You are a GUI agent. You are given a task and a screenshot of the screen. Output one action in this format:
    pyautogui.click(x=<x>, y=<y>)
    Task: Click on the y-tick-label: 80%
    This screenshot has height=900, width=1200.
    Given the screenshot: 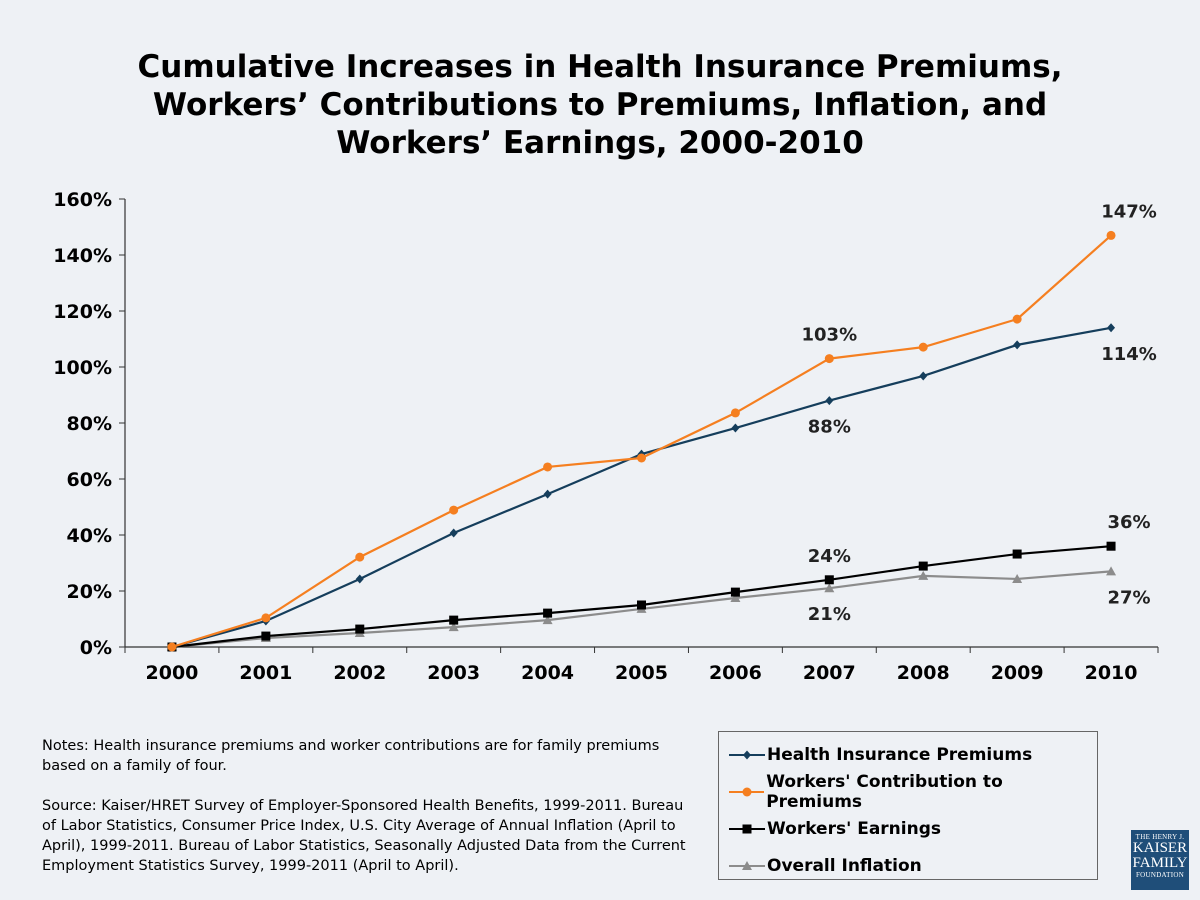 What is the action you would take?
    pyautogui.click(x=89, y=424)
    